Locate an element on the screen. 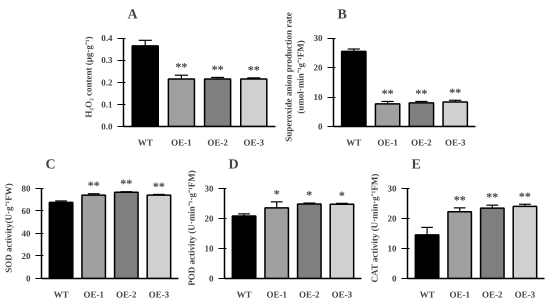 The height and width of the screenshot is (305, 550). y-axis-title: CAT activity (U·min·g⁻¹FM) is located at coordinates (375, 228).